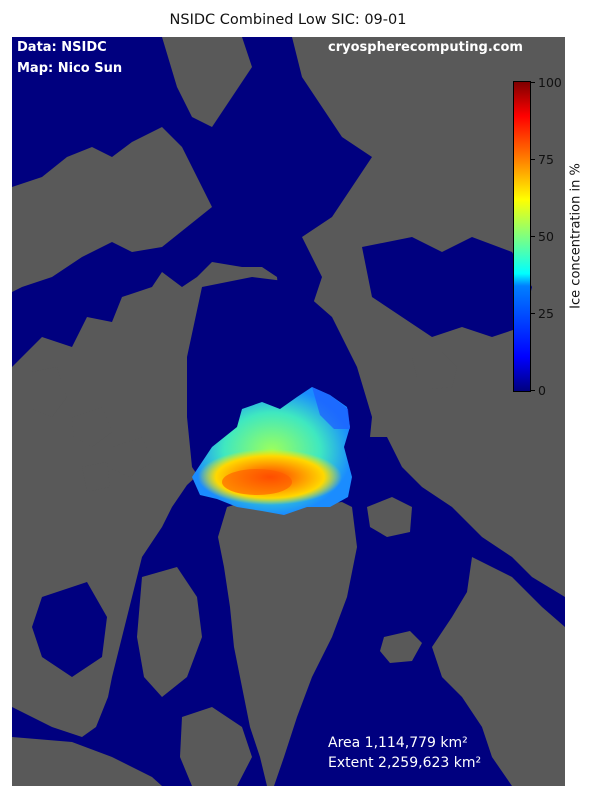 This screenshot has height=800, width=600. What do you see at coordinates (92, 429) in the screenshot?
I see `land-islands-west` at bounding box center [92, 429].